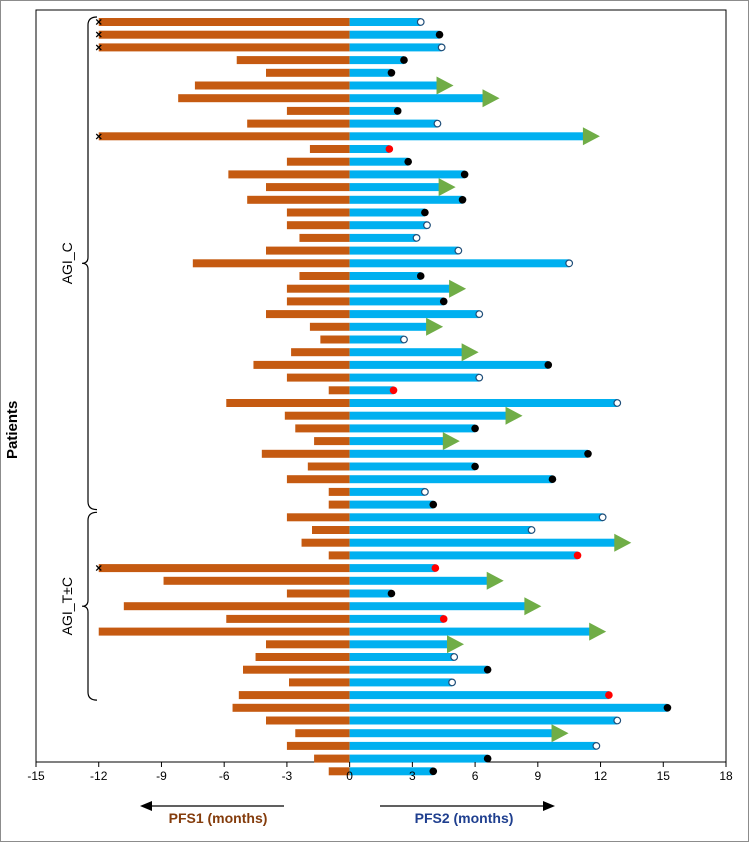 Image resolution: width=749 pixels, height=842 pixels. Describe the element at coordinates (287, 776) in the screenshot. I see `x-tick-label: -3` at that location.